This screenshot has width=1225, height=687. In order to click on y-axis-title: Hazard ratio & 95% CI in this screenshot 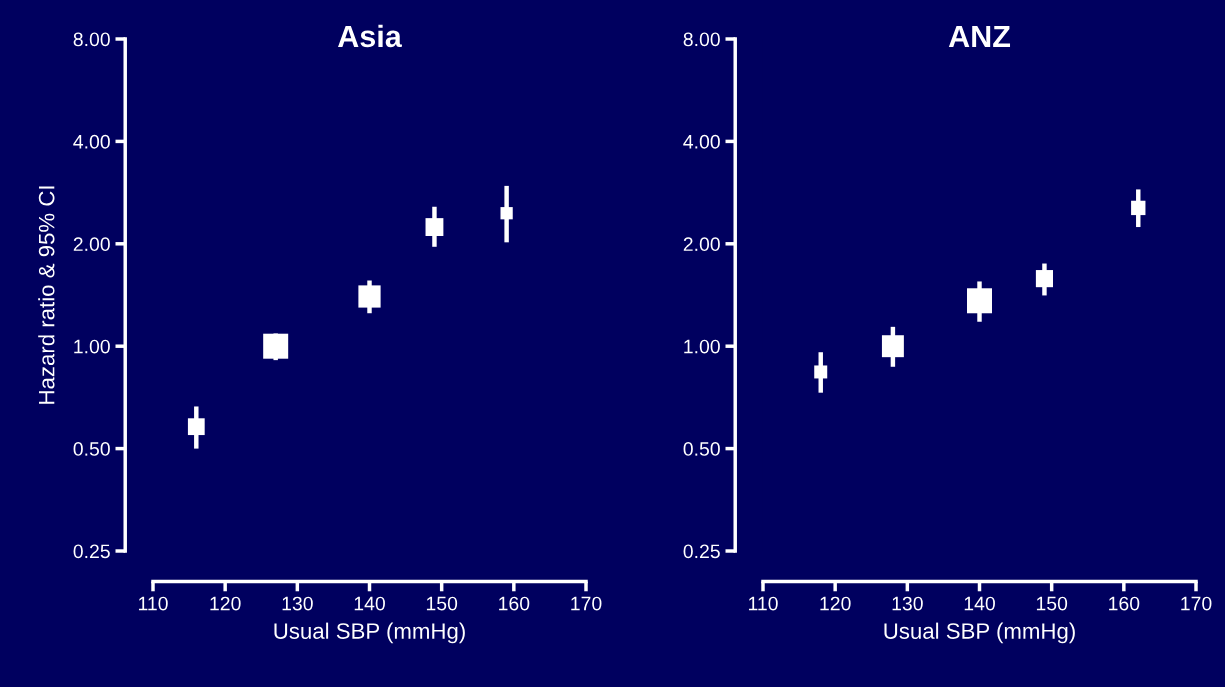, I will do `click(46, 295)`.